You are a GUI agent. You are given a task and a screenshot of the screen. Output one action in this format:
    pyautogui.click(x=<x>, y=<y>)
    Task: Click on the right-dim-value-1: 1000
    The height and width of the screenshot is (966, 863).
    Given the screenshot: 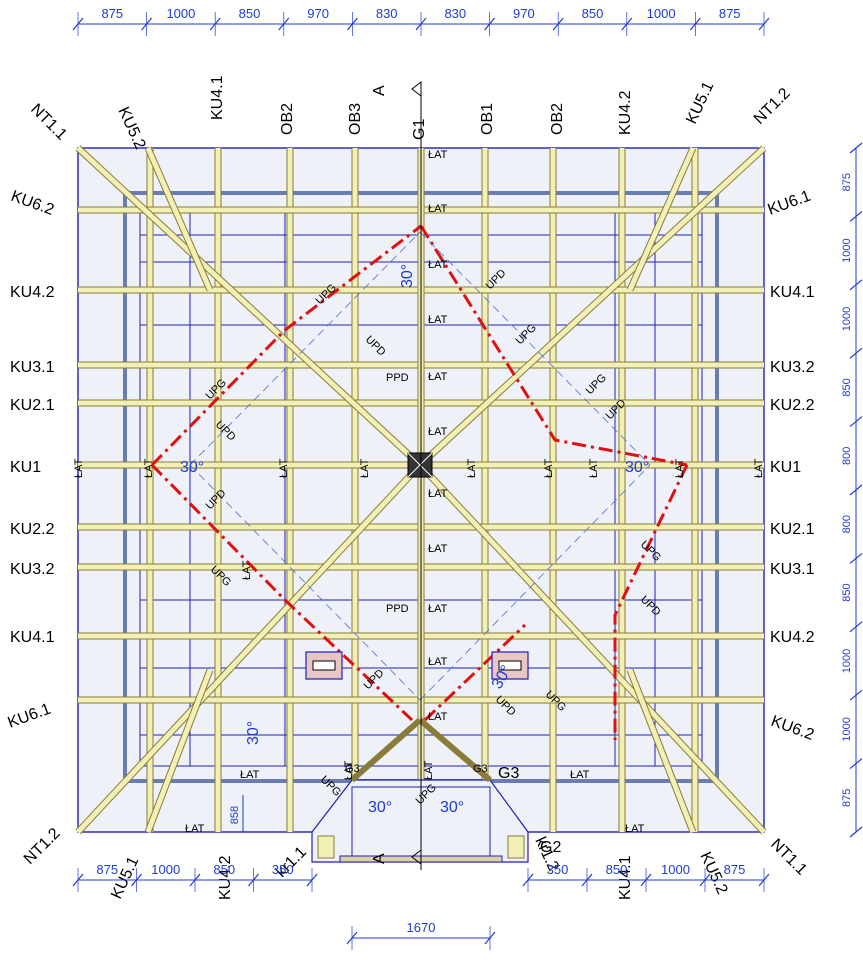 What is the action you would take?
    pyautogui.click(x=847, y=250)
    